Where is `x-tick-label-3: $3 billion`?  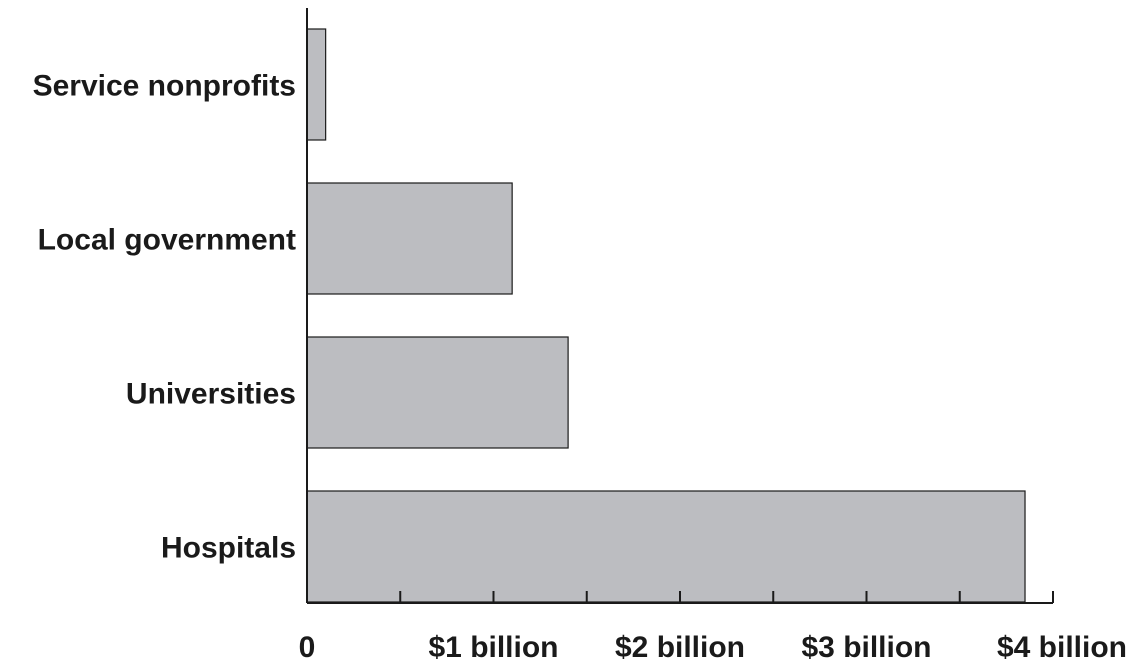 x-tick-label-3: $3 billion is located at coordinates (866, 647).